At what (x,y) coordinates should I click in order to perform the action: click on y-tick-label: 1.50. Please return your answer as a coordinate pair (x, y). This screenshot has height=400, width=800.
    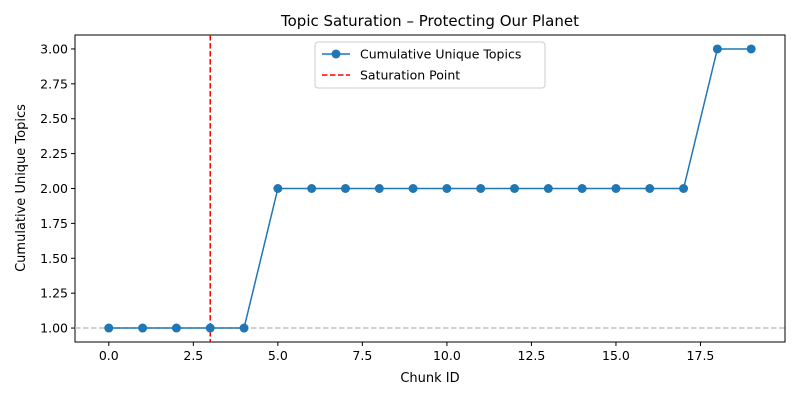
    Looking at the image, I should click on (54, 258).